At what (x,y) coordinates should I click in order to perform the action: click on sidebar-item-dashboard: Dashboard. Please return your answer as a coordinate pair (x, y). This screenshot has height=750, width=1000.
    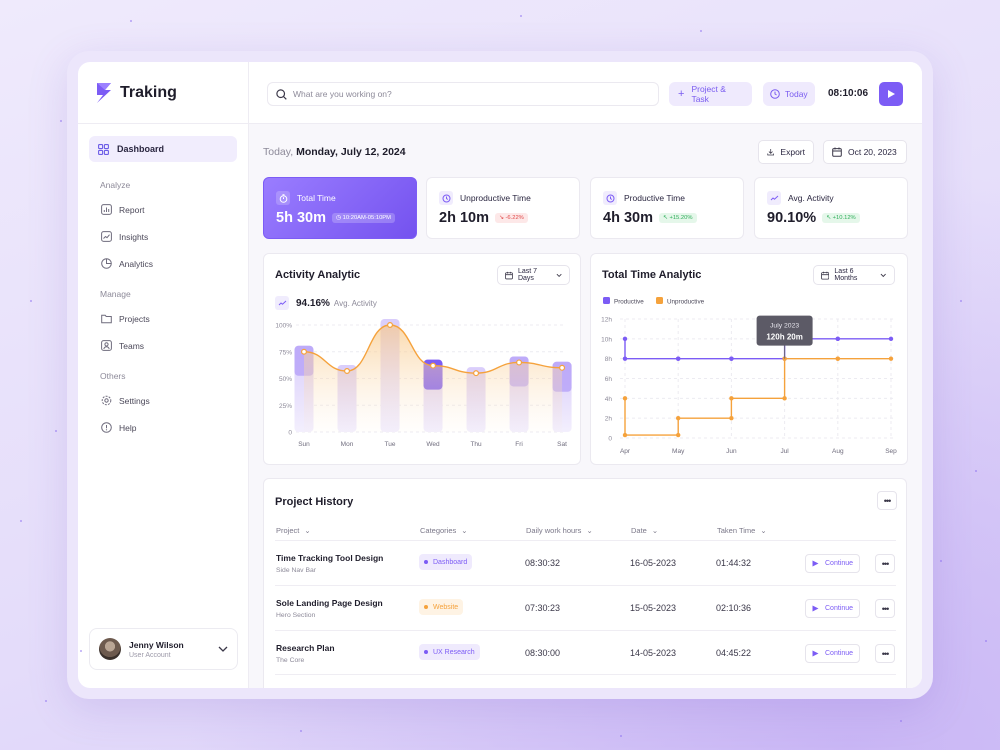
    Looking at the image, I should click on (163, 149).